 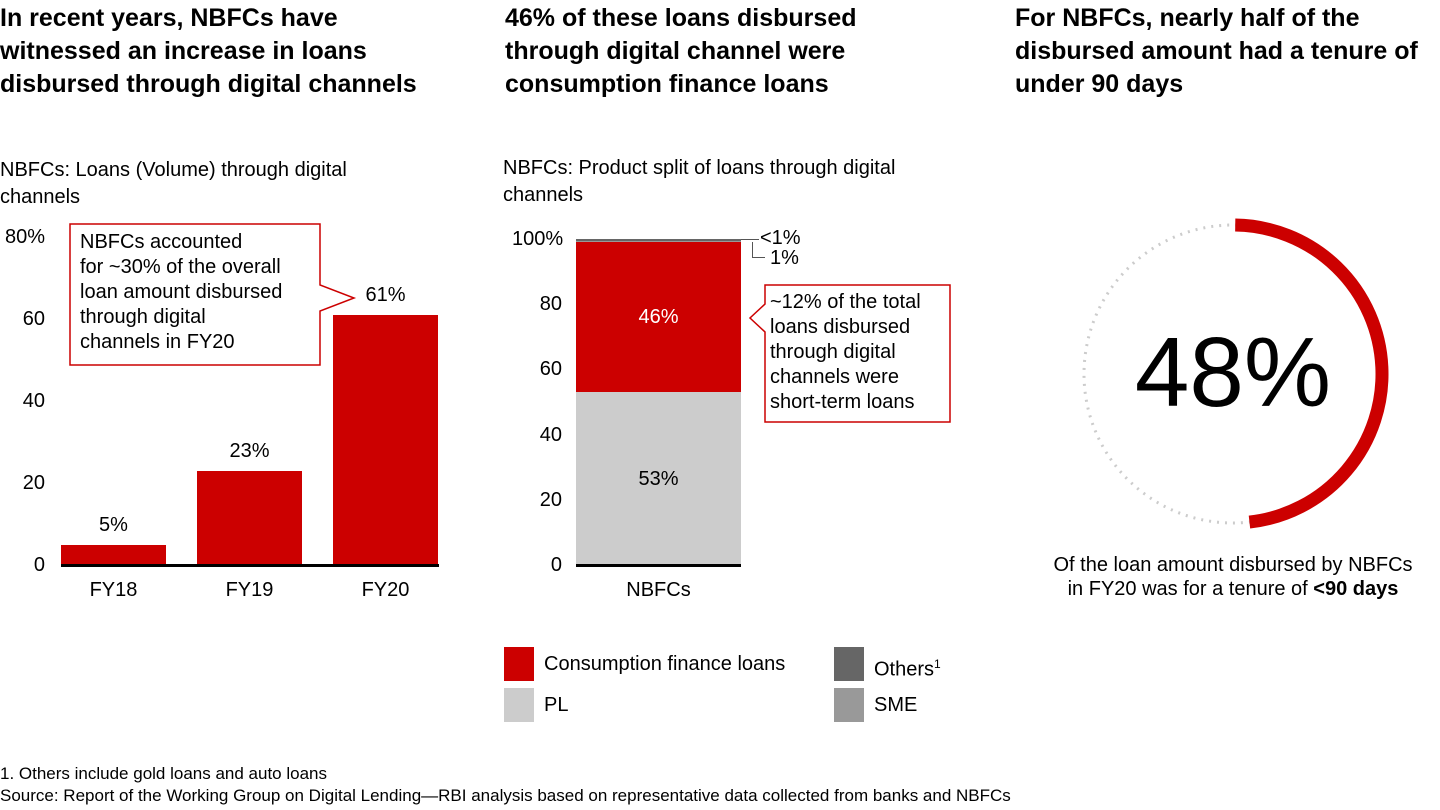 What do you see at coordinates (780, 238) in the screenshot?
I see `chart2-label-others: <1%` at bounding box center [780, 238].